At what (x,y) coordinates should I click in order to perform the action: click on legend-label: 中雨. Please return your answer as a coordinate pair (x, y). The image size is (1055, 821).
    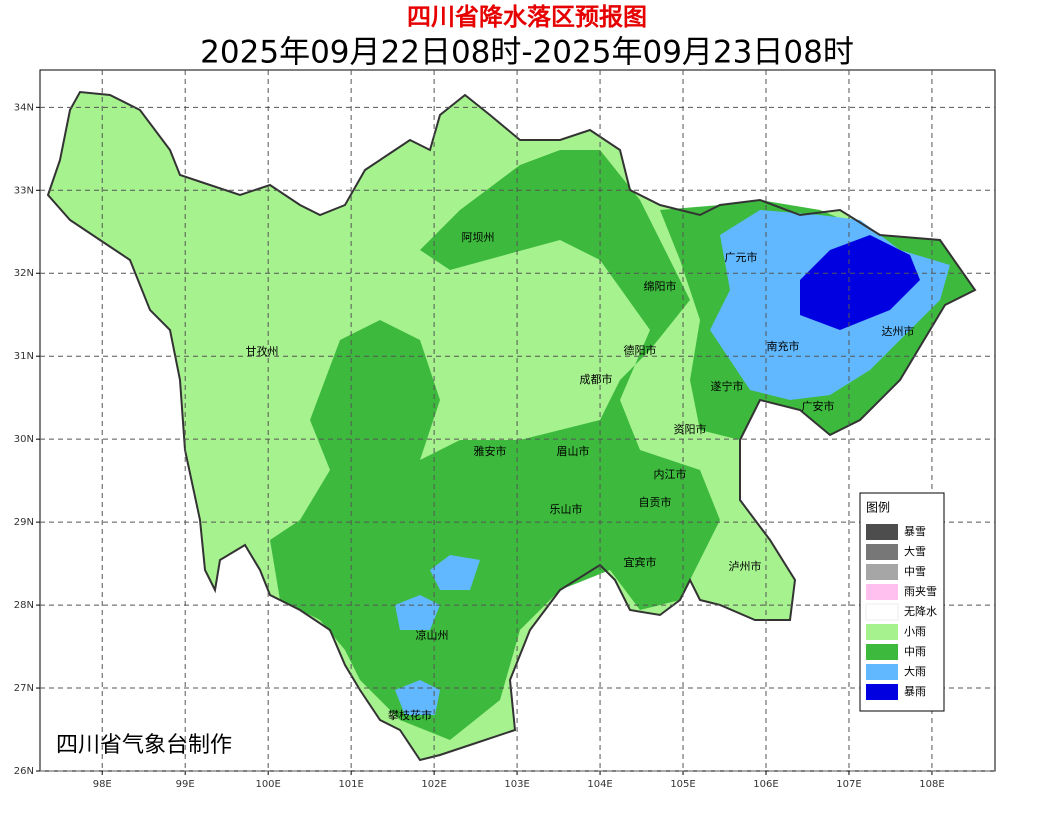
    Looking at the image, I should click on (915, 651).